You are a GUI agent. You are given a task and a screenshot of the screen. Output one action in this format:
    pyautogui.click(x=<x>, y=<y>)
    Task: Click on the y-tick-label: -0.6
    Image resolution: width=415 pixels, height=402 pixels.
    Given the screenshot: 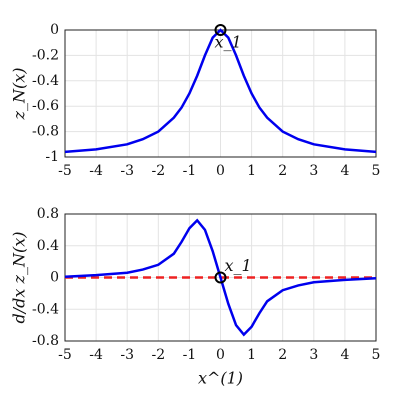 What is the action you would take?
    pyautogui.click(x=45, y=106)
    